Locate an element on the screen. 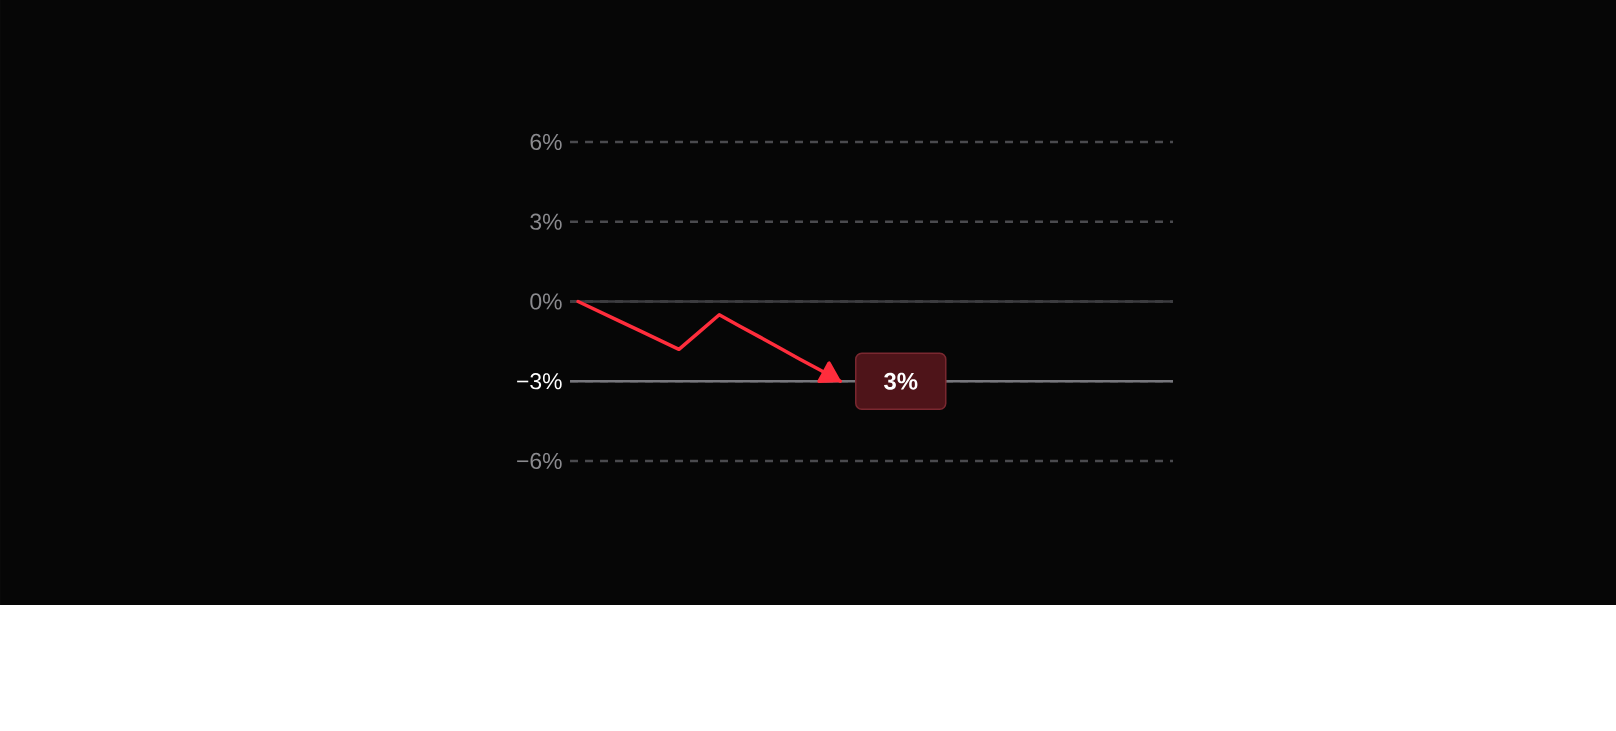  y-tick-label: 0% is located at coordinates (546, 301).